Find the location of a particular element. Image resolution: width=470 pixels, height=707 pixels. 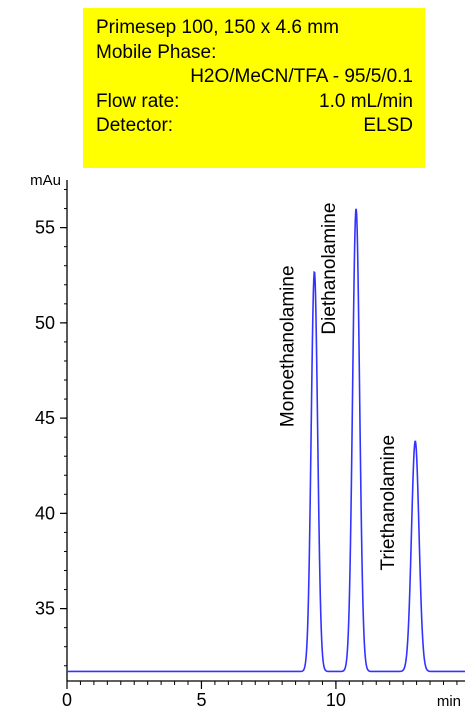

flow-rate-line: Flow rate: 1.0 mL/min is located at coordinates (254, 102).